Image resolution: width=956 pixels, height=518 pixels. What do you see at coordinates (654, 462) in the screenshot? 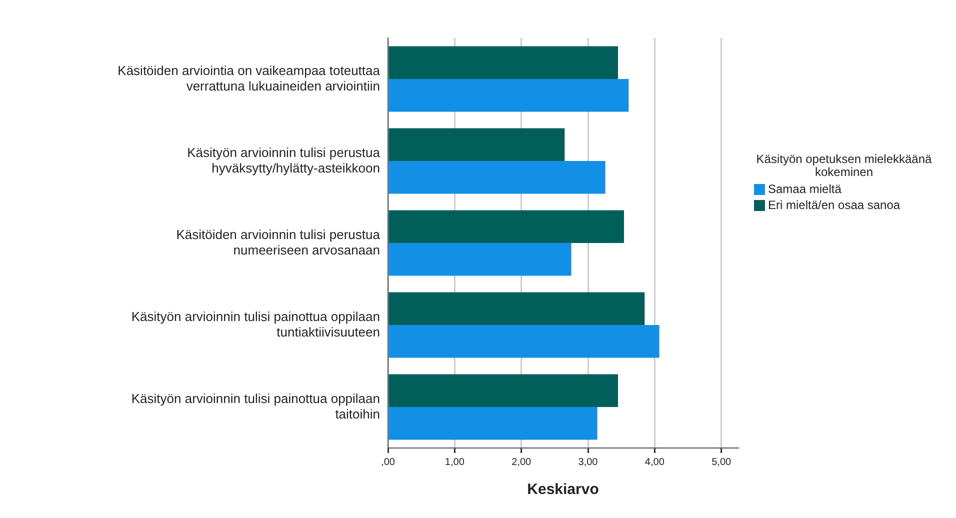
I see `x-tick-label: 4,00` at bounding box center [654, 462].